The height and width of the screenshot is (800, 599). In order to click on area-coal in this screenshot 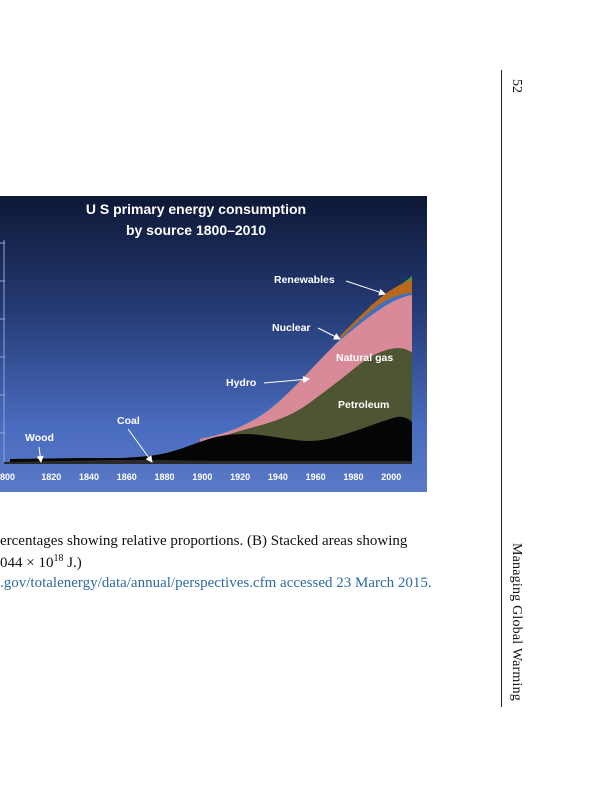, I will do `click(211, 440)`.